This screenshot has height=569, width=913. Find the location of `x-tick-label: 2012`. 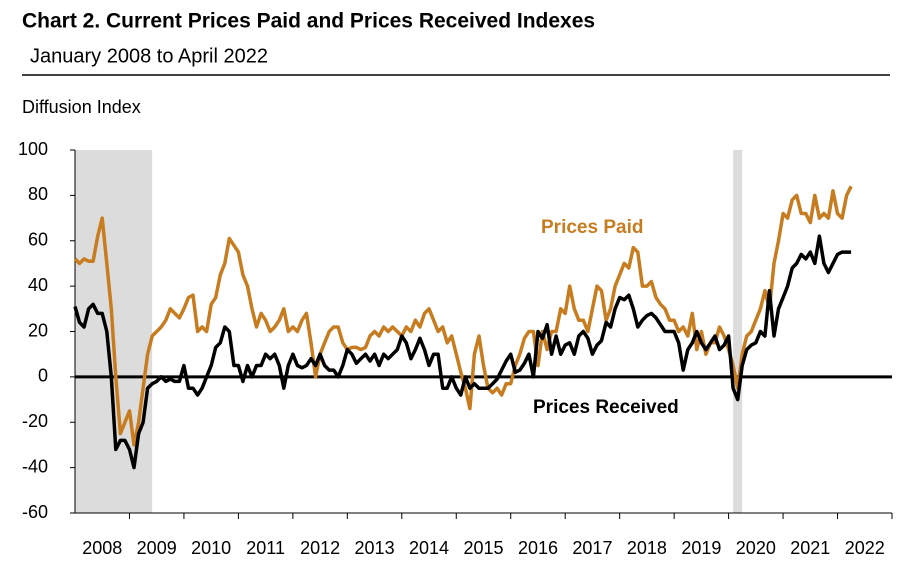

x-tick-label: 2012 is located at coordinates (320, 548).